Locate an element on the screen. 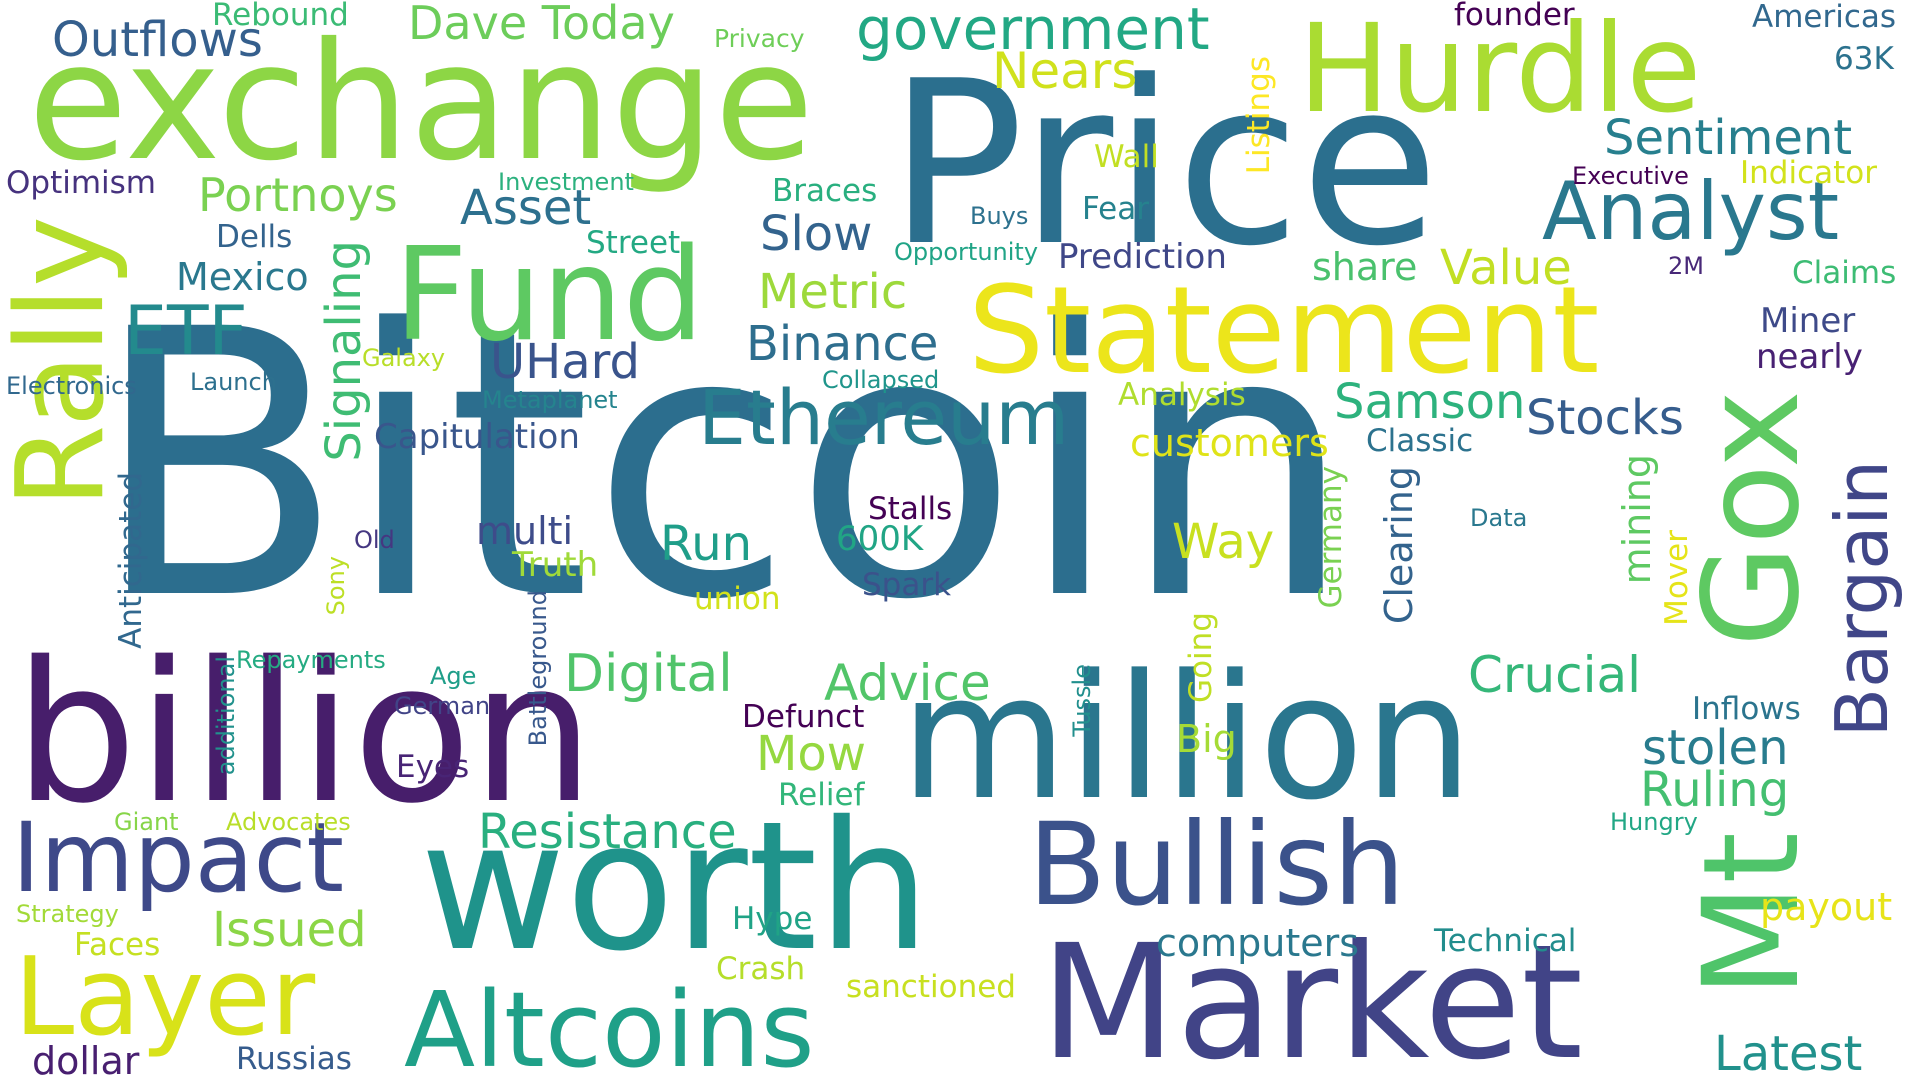  word-sentiment: Sentiment is located at coordinates (1728, 138).